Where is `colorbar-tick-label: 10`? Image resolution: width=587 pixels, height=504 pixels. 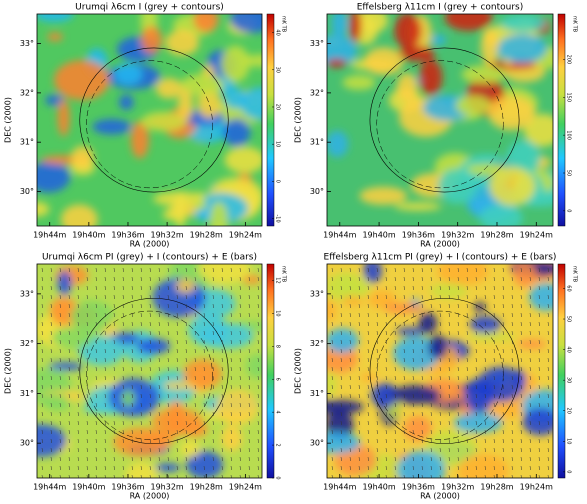 colorbar-tick-label: 10 is located at coordinates (569, 441).